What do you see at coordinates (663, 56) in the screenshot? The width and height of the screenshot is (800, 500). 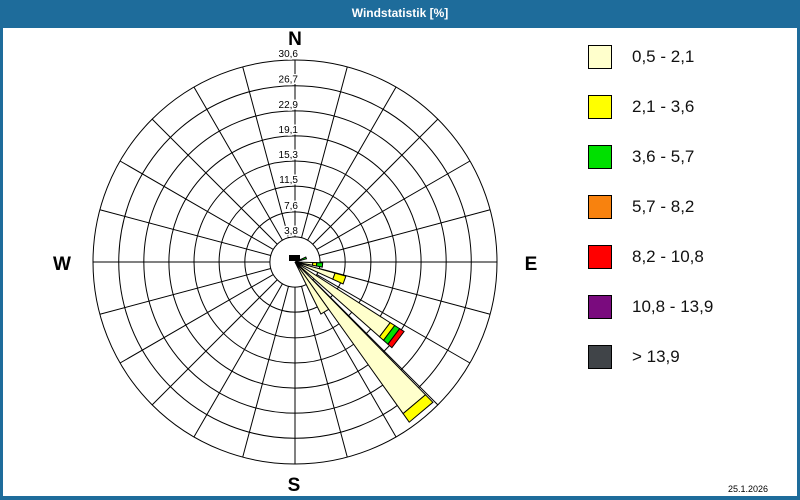 I see `legend-label: 0,5 - 2,1` at bounding box center [663, 56].